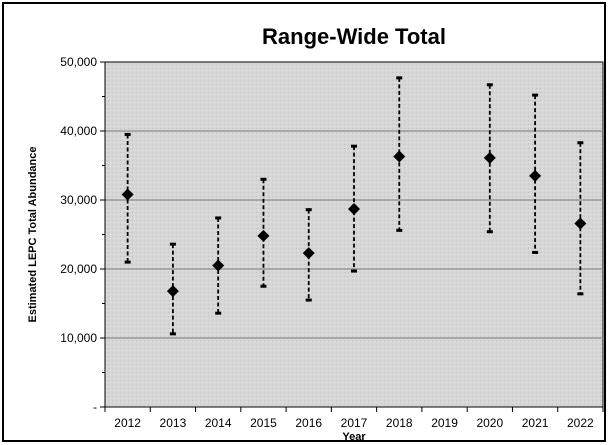  What do you see at coordinates (354, 437) in the screenshot?
I see `x-axis-title: Year` at bounding box center [354, 437].